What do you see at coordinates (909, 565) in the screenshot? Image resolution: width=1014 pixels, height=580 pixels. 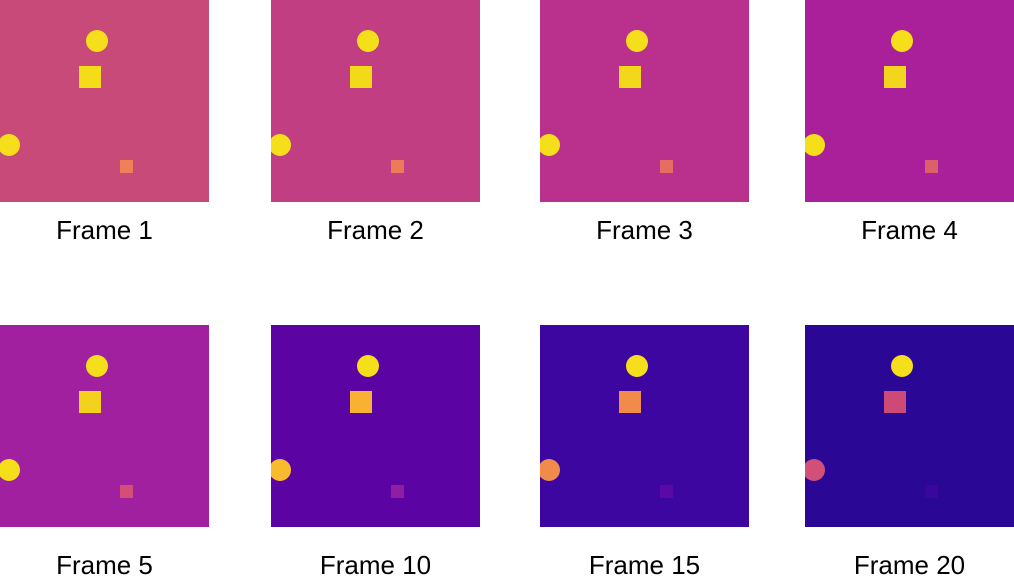 I see `frame-label-20: Frame 20` at bounding box center [909, 565].